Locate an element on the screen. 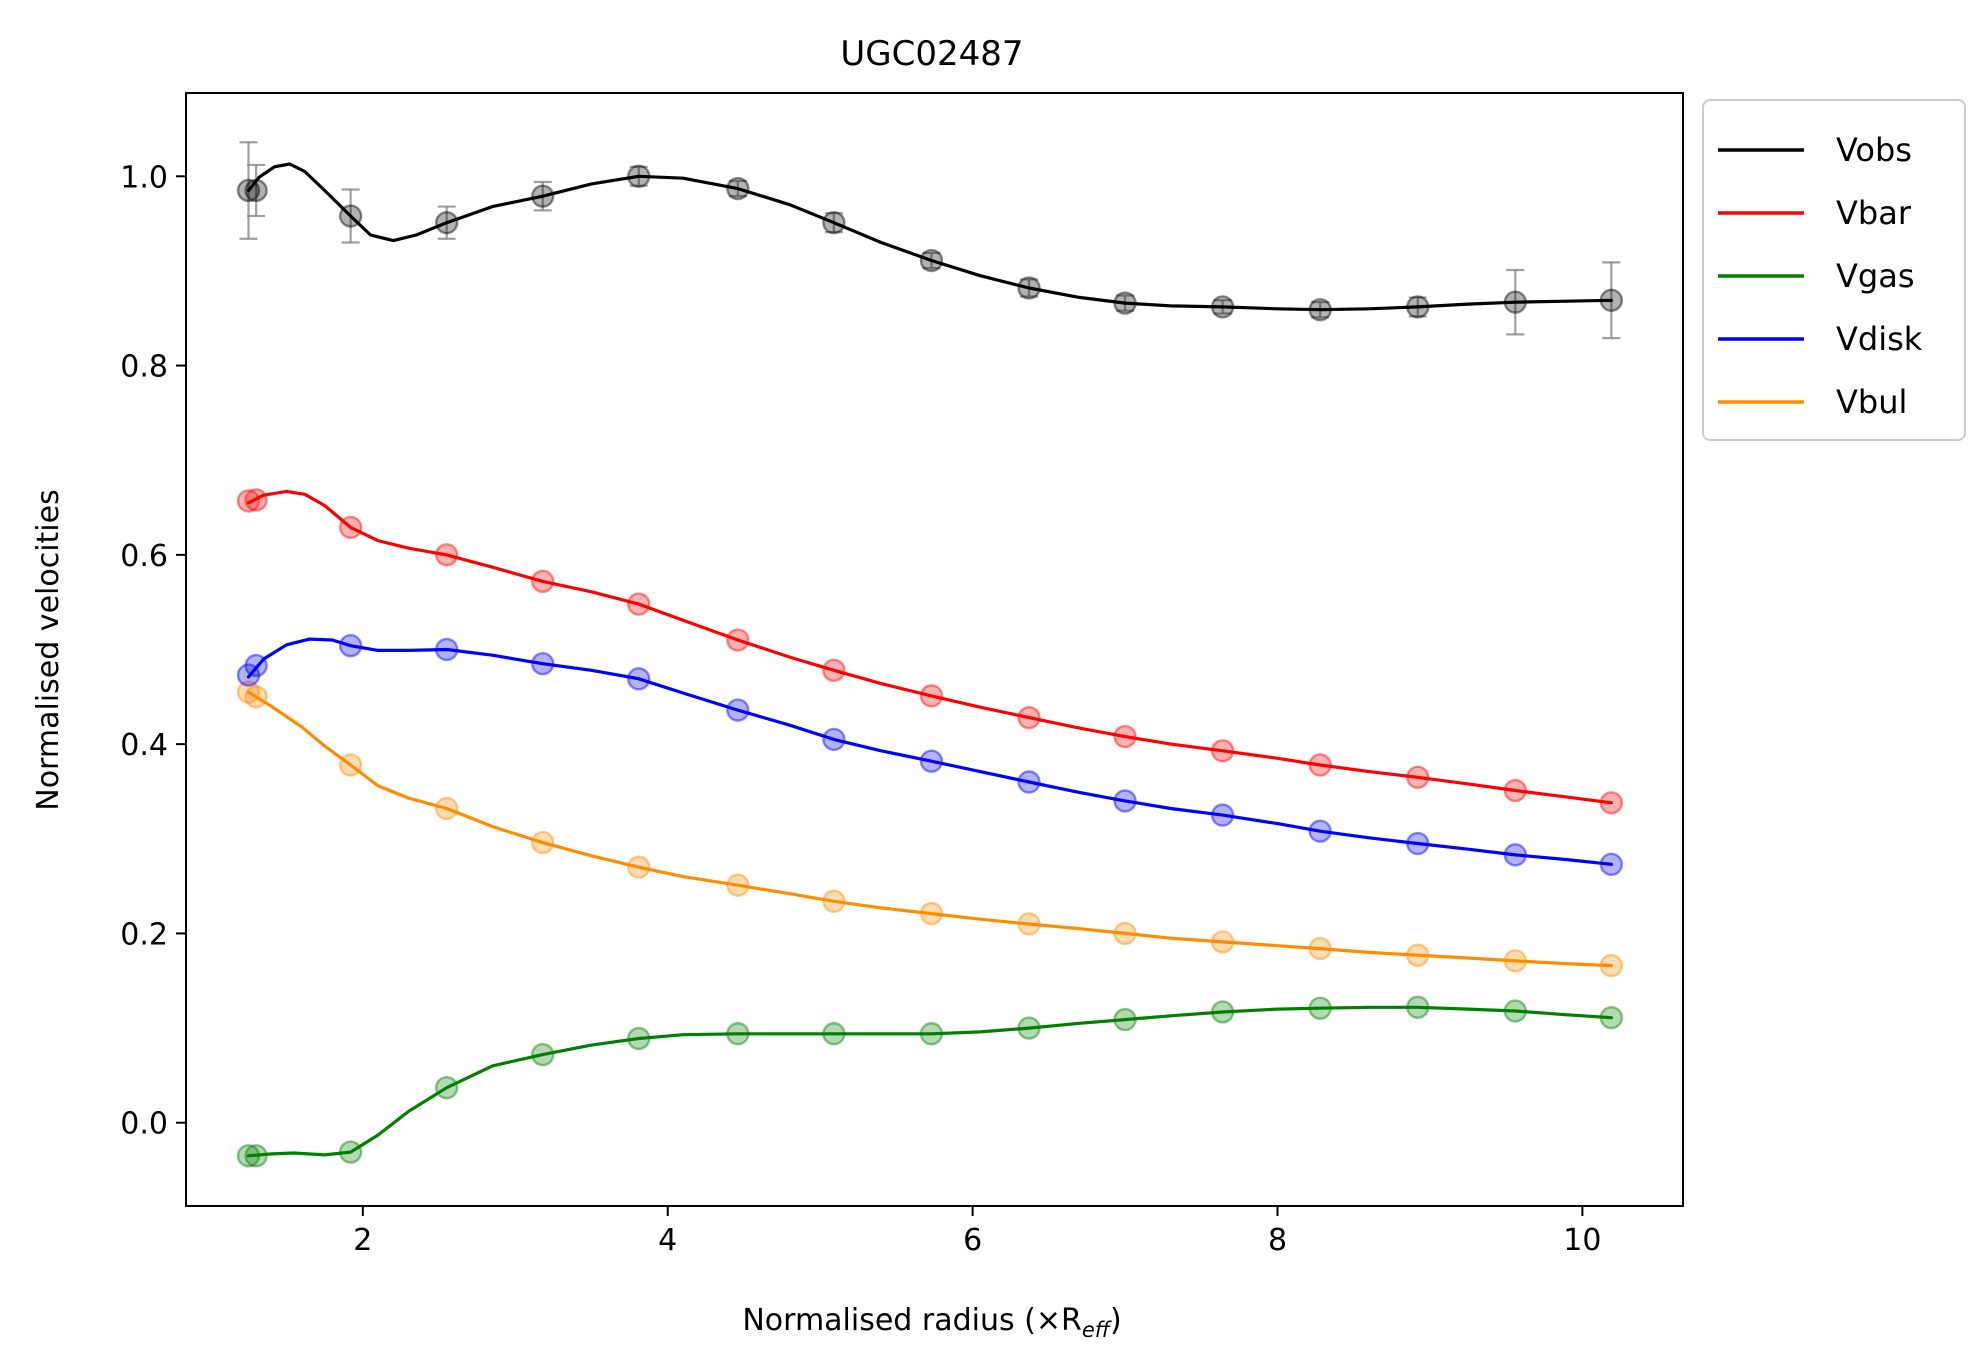  x-tick-label: 4 is located at coordinates (667, 1240).